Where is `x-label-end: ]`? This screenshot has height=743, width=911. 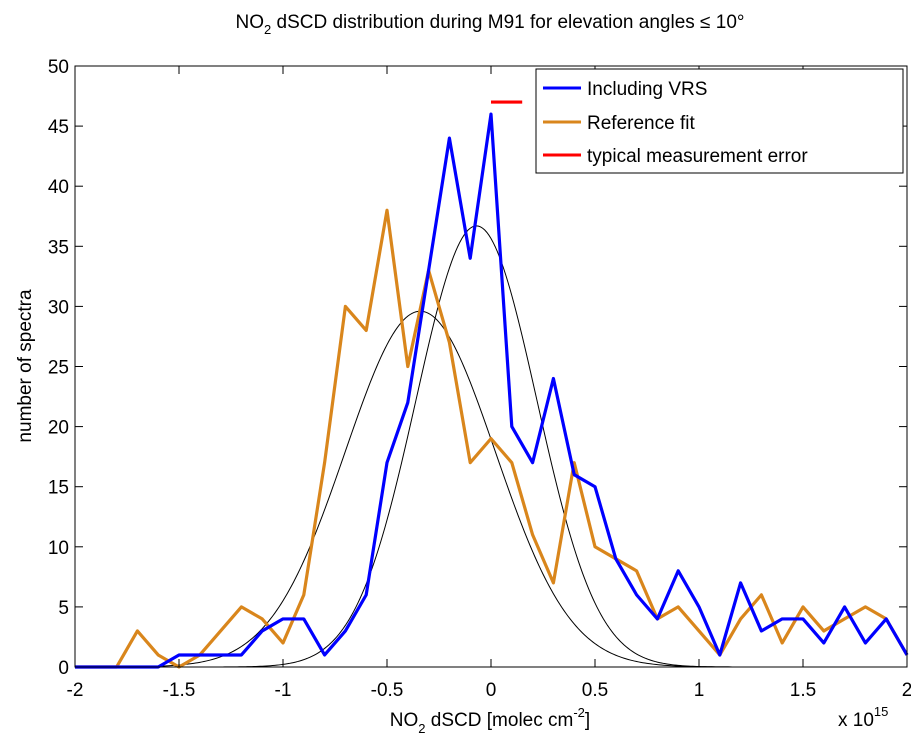
x-label-end: ] is located at coordinates (587, 720).